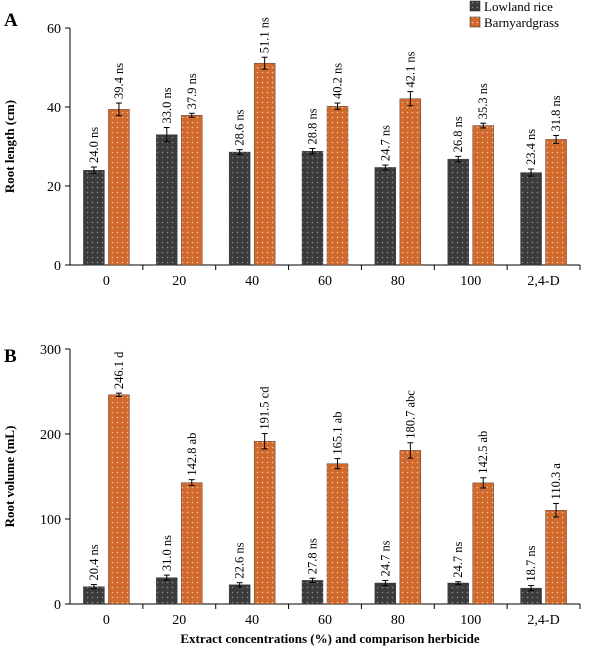 The width and height of the screenshot is (596, 650). What do you see at coordinates (556, 113) in the screenshot?
I see `data-label: 31.8 ns` at bounding box center [556, 113].